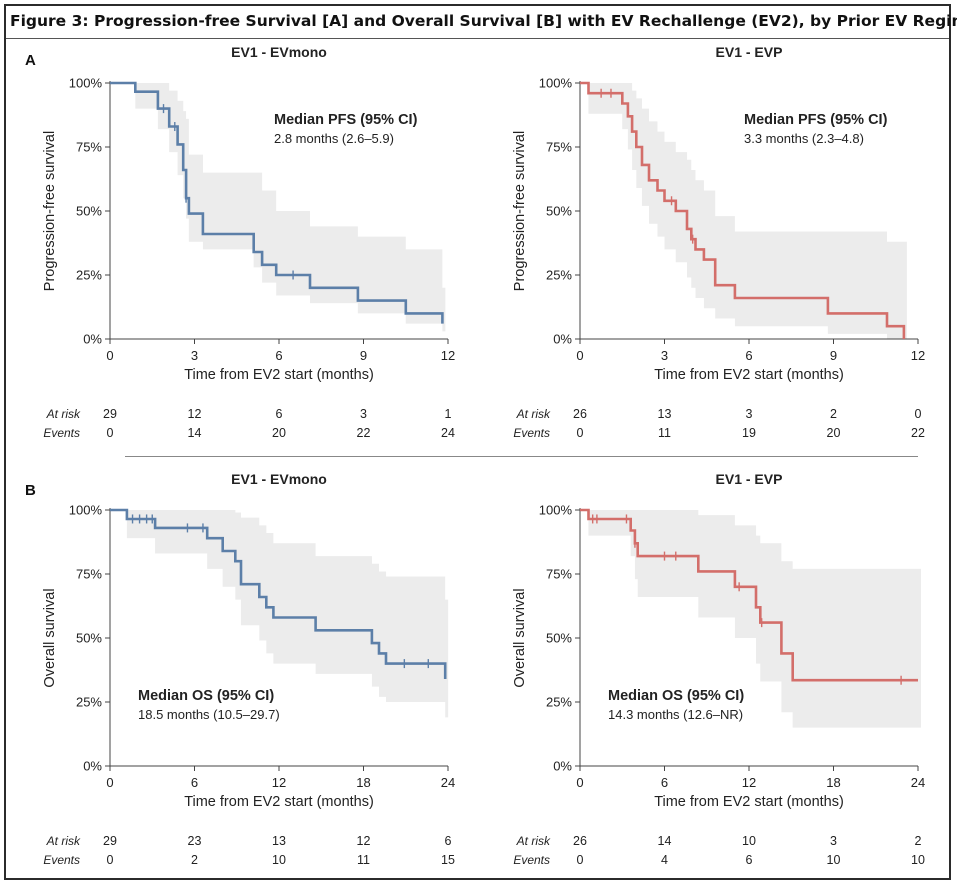 This screenshot has width=957, height=886. What do you see at coordinates (580, 841) in the screenshot?
I see `os-evp-at-risk-value: 26` at bounding box center [580, 841].